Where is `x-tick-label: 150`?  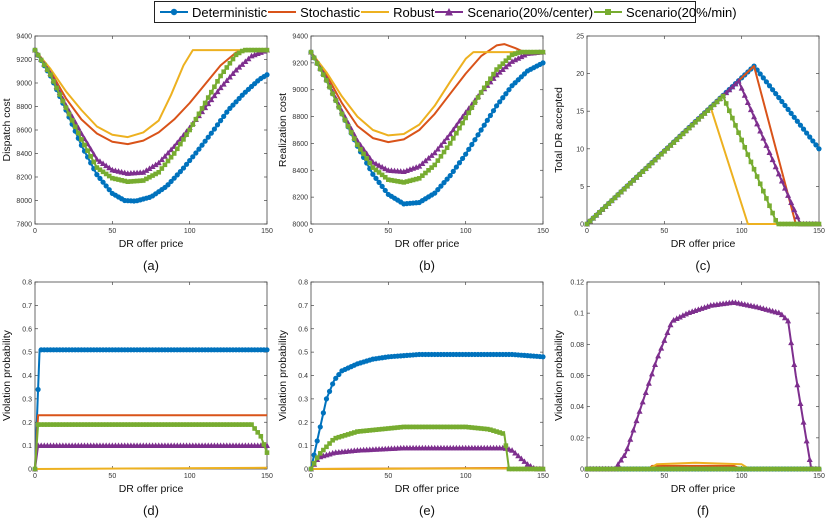
x-tick-label: 150 is located at coordinates (543, 231).